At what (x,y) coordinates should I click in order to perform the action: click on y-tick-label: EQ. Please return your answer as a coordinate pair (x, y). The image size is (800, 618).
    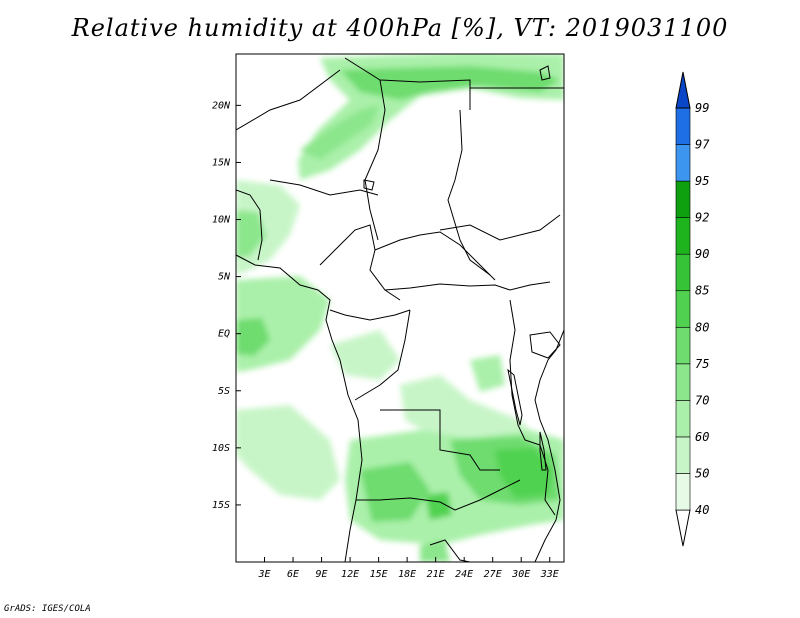
    Looking at the image, I should click on (224, 334).